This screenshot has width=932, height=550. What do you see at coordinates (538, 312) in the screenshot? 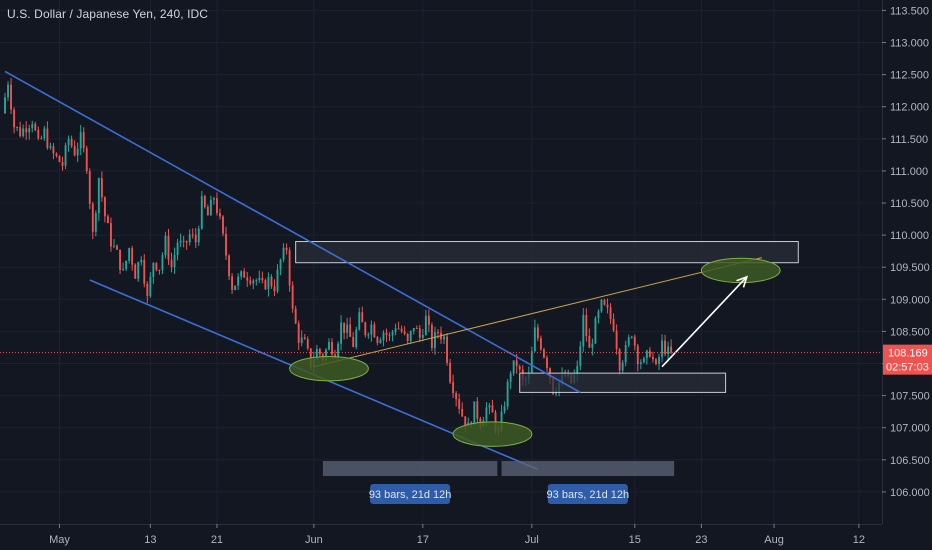
I see `rising-support-line` at bounding box center [538, 312].